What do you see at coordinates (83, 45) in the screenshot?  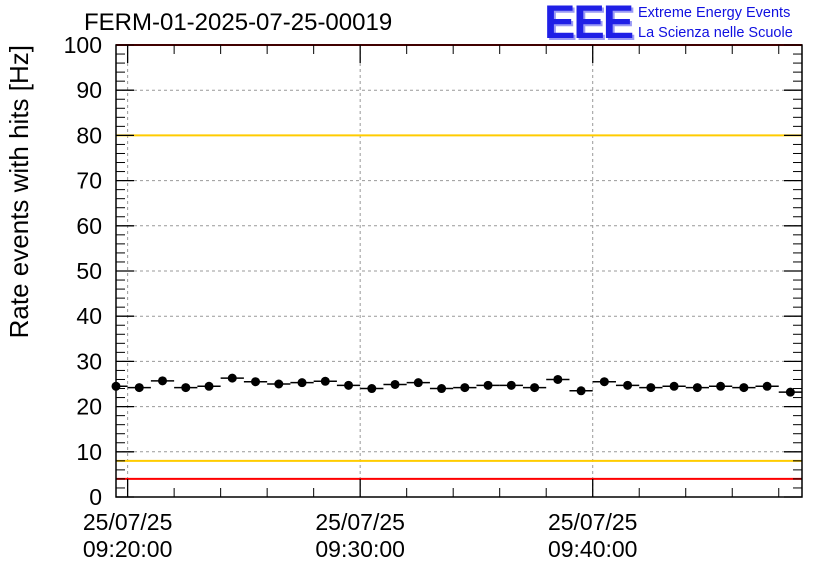 I see `y-tick-label: 100` at bounding box center [83, 45].